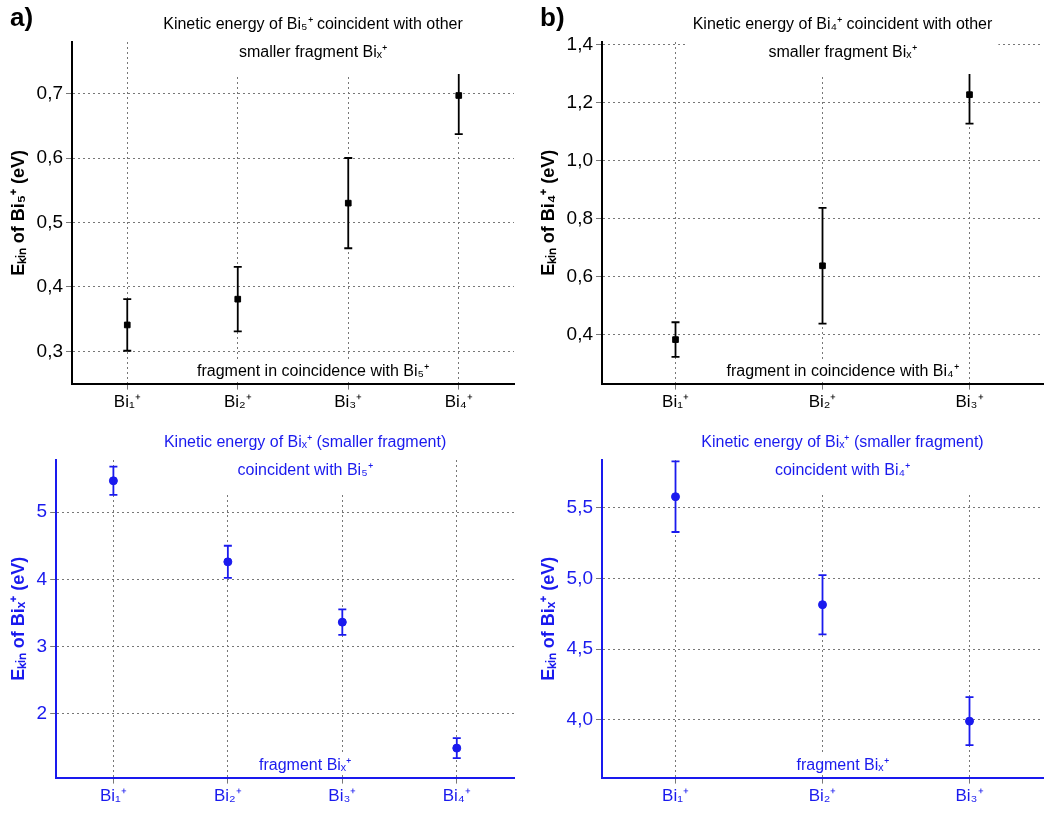 The width and height of the screenshot is (1059, 814). What do you see at coordinates (42, 712) in the screenshot?
I see `y-tick-label: 2` at bounding box center [42, 712].